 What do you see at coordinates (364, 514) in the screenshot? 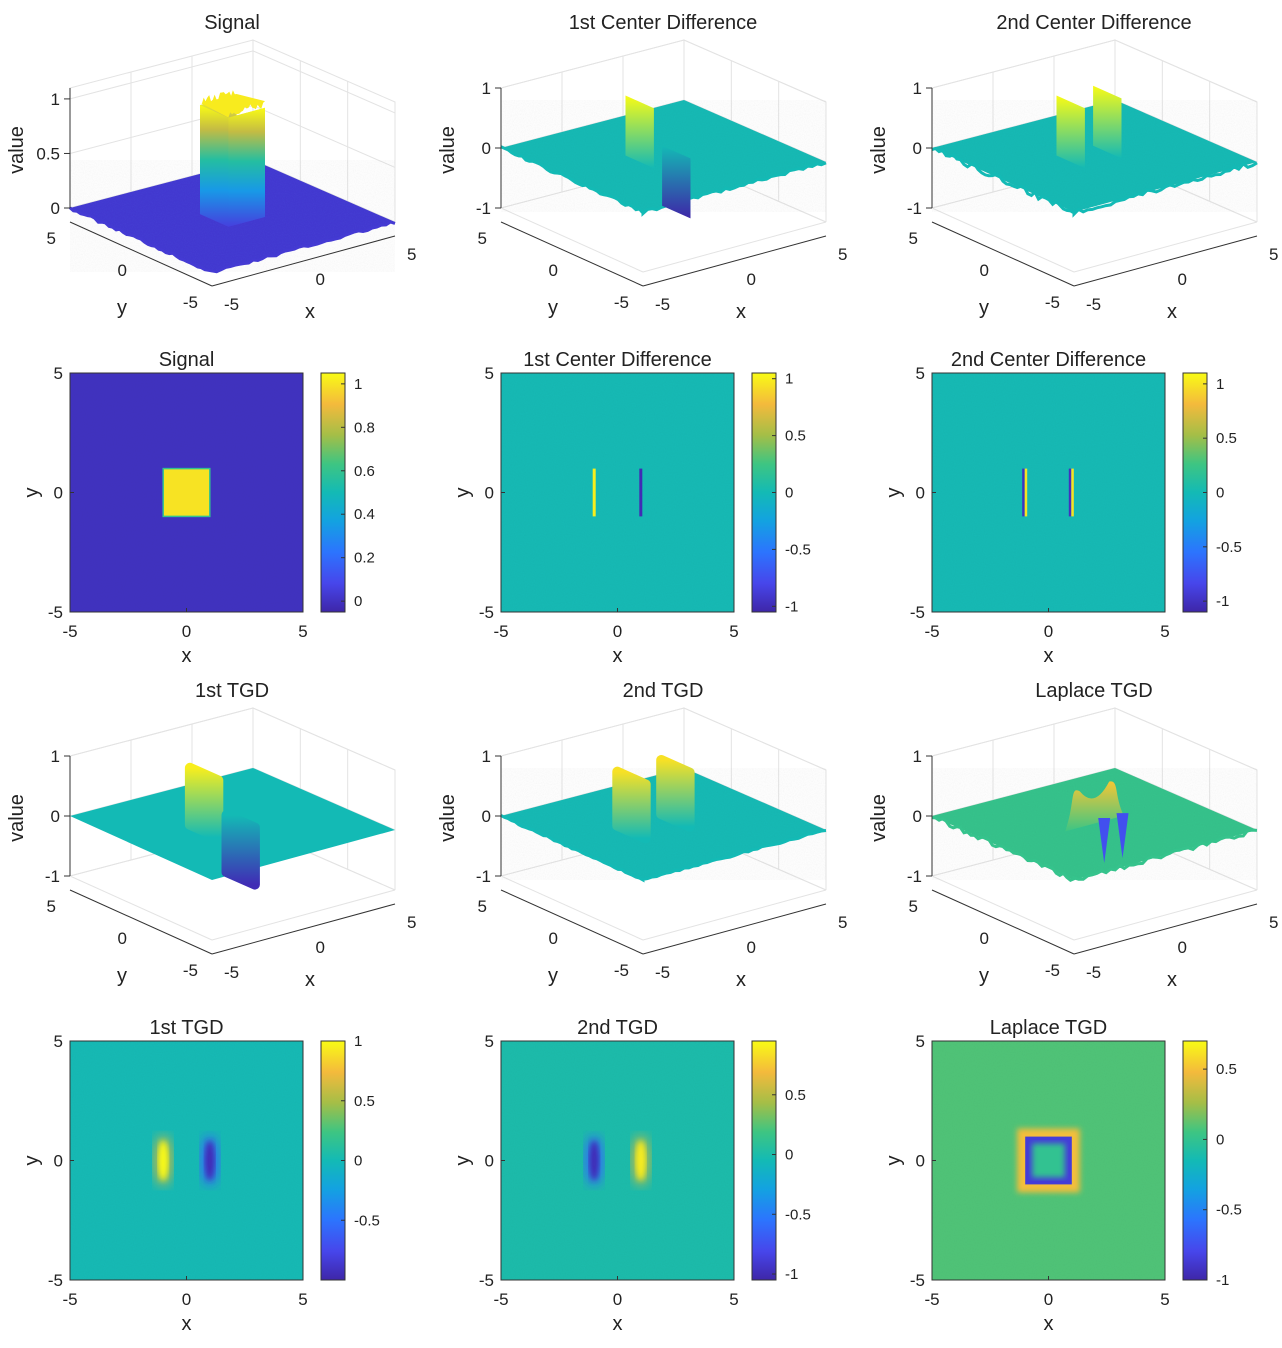
I see `colorbar-tick-label: 0.4` at bounding box center [364, 514].